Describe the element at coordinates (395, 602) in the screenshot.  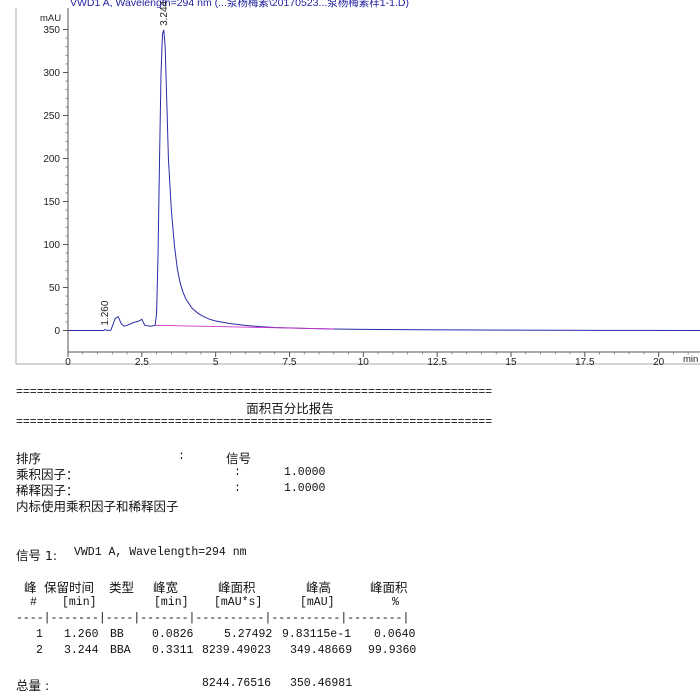
I see `unit-area-pct: %` at that location.